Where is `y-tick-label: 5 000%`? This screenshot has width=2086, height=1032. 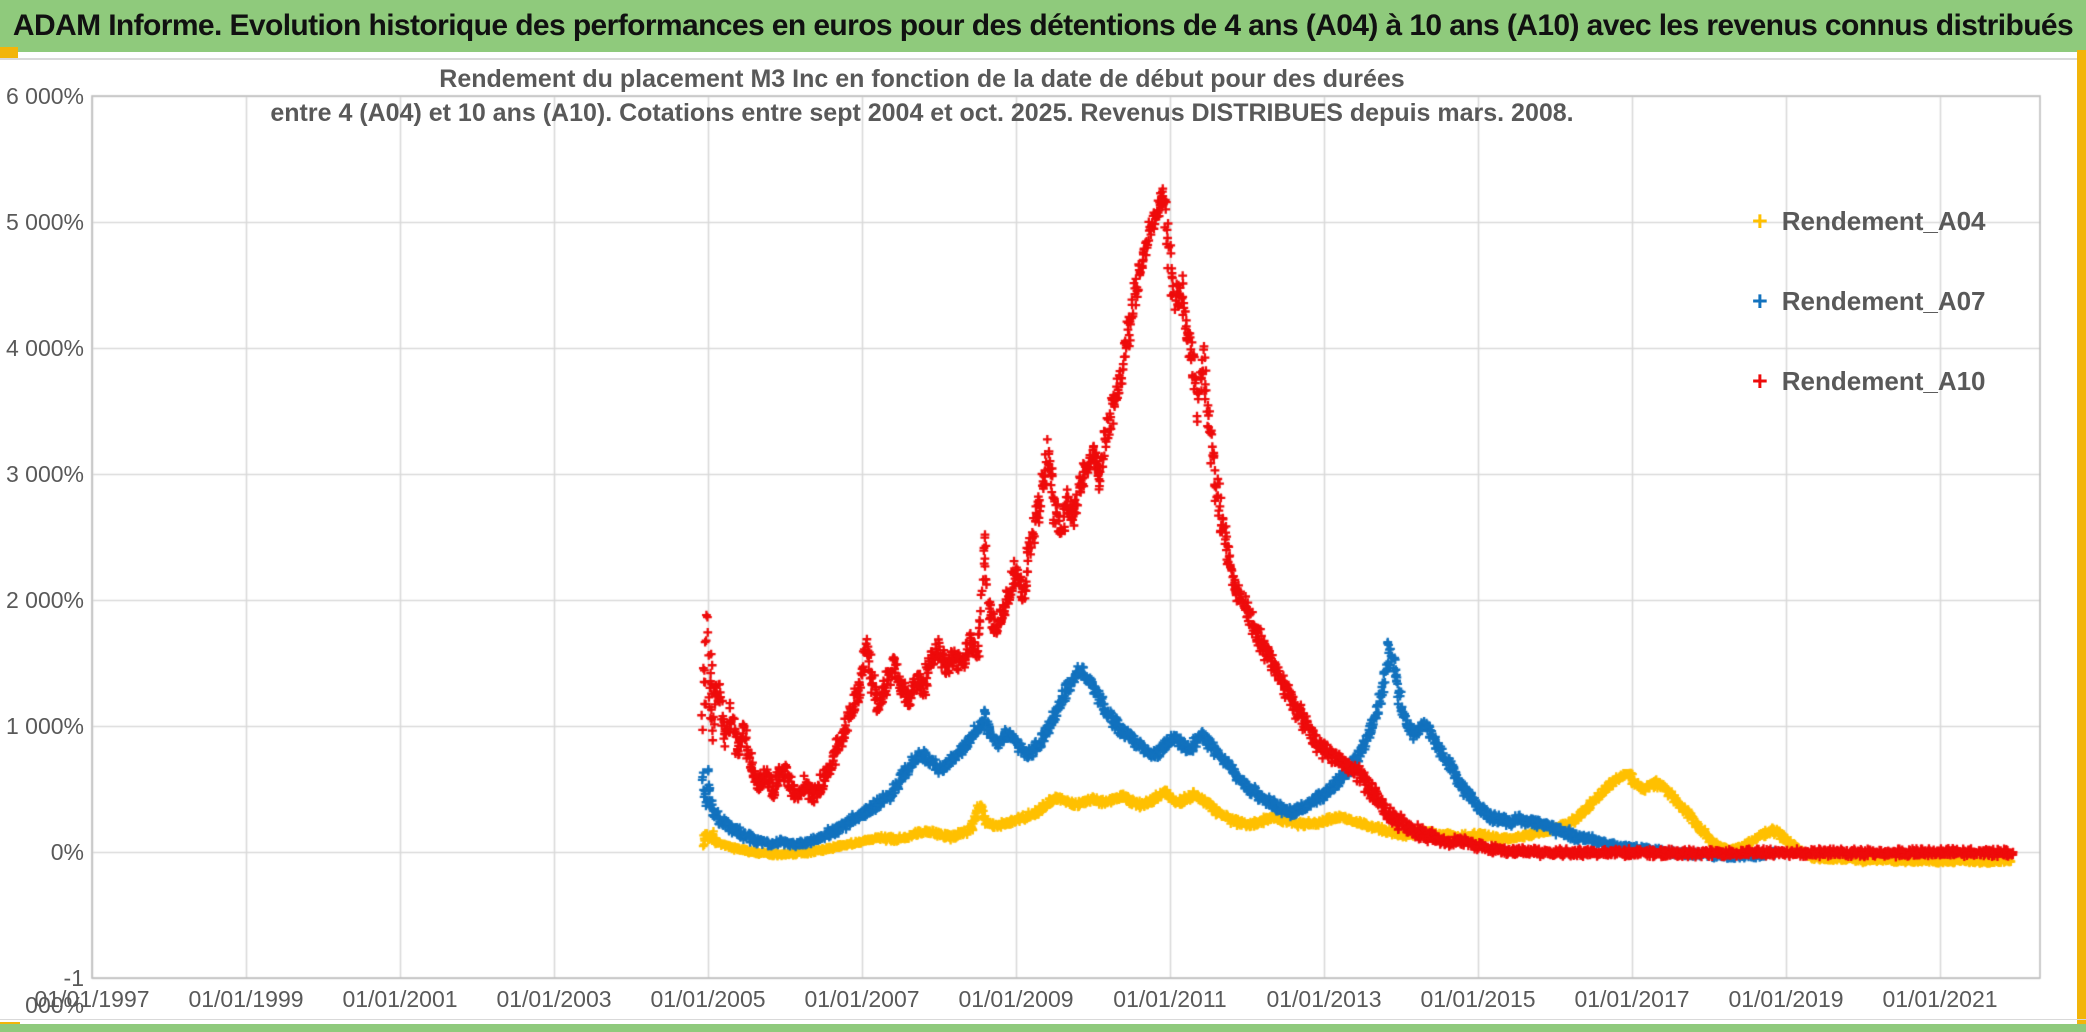 y-tick-label: 5 000% is located at coordinates (44, 222).